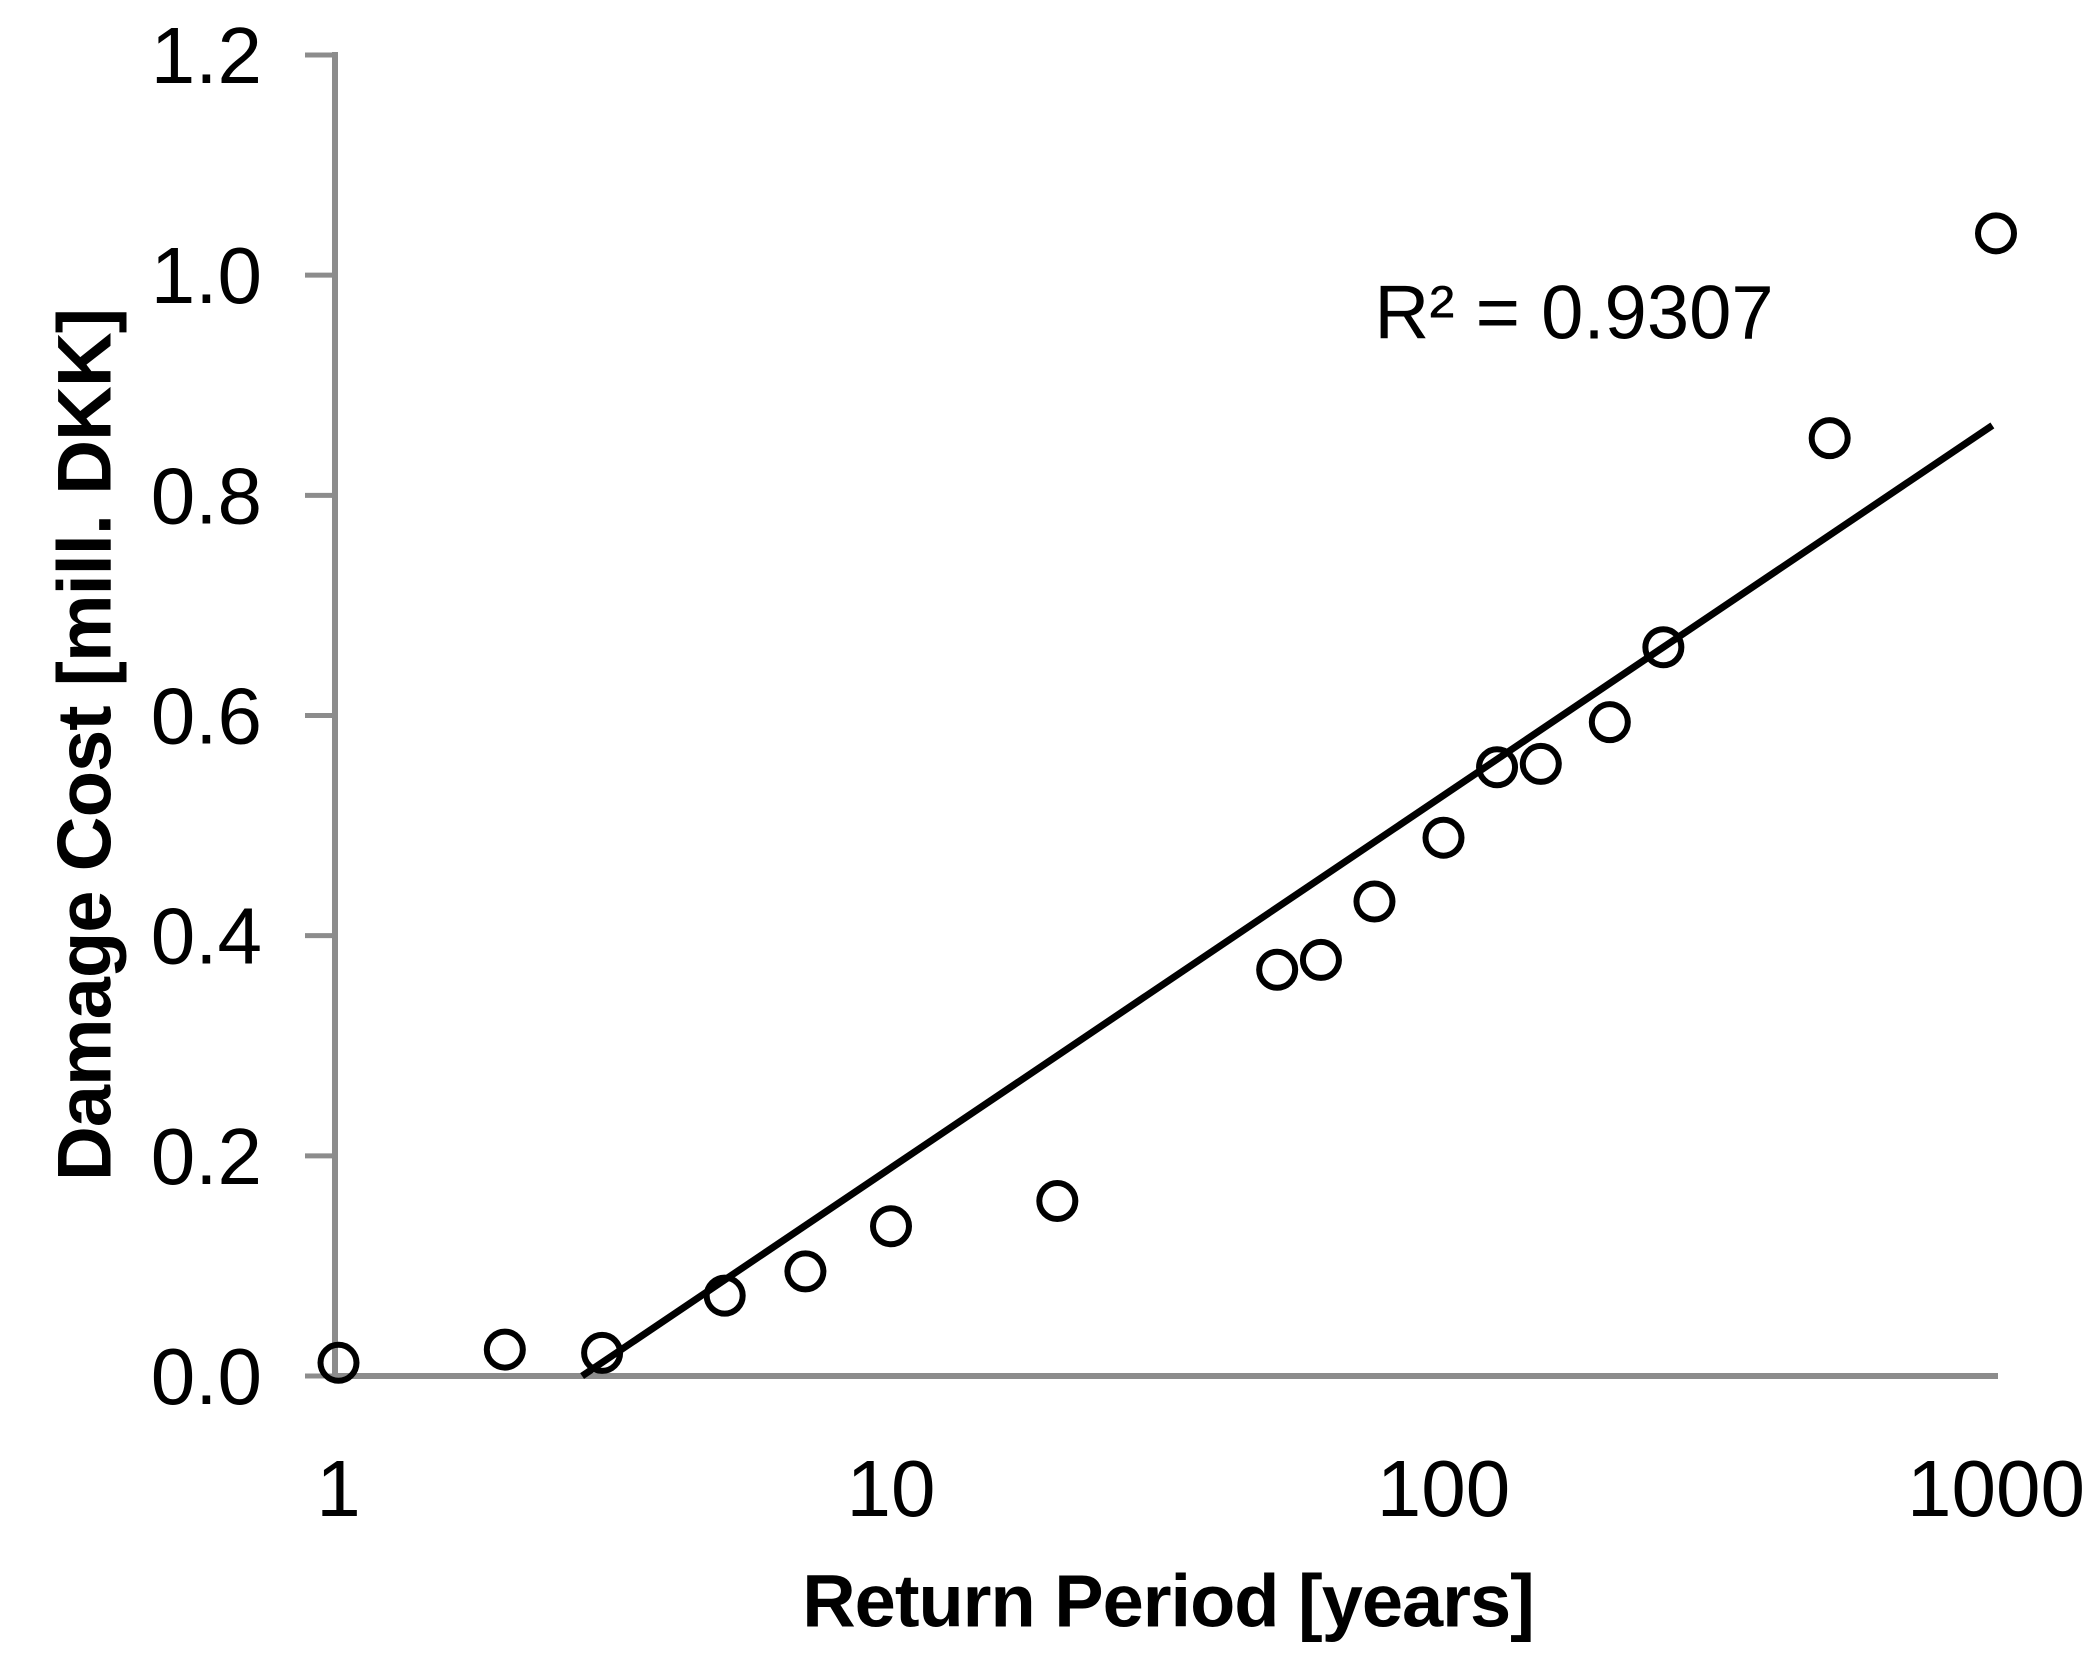 The image size is (2094, 1656). Describe the element at coordinates (206, 1376) in the screenshot. I see `y-tick-label: 0.0` at that location.